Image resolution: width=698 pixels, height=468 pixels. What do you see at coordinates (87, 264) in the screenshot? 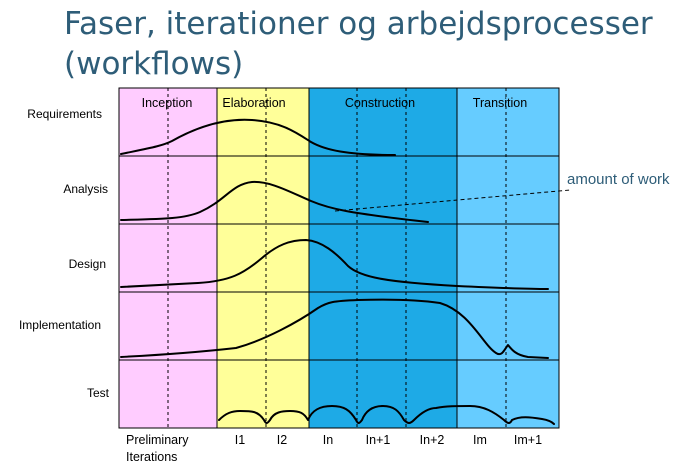
I see `workflow-label-design: Design` at bounding box center [87, 264].